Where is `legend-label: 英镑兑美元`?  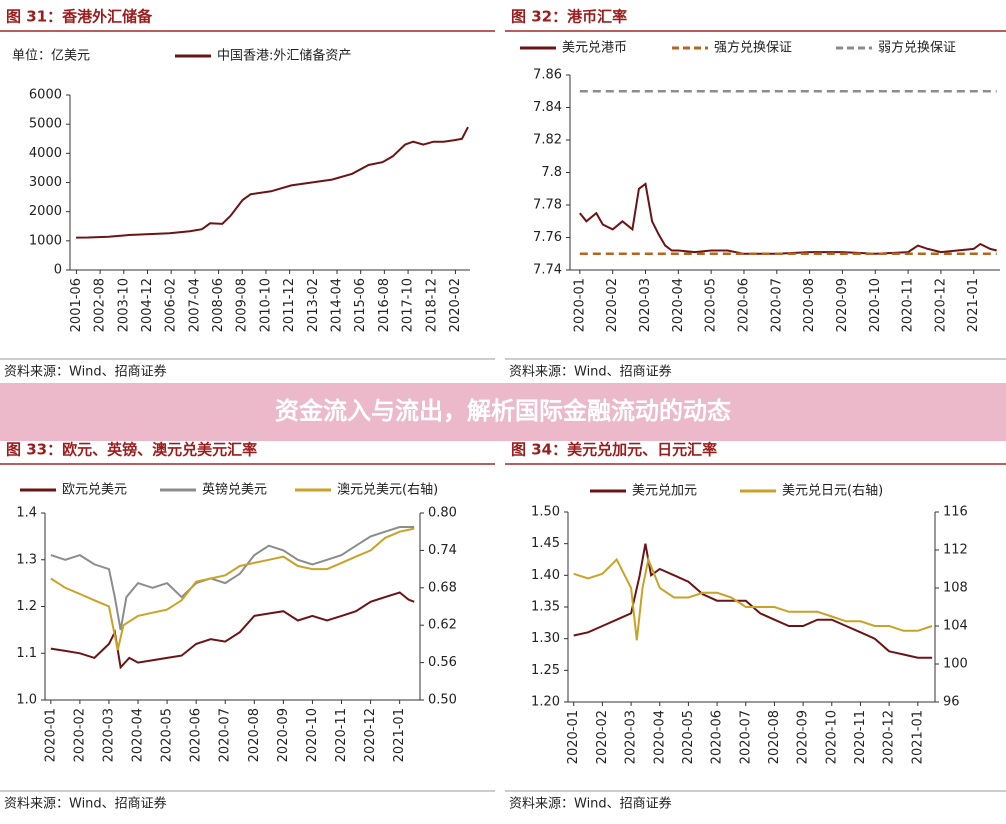
legend-label: 英镑兑美元 is located at coordinates (234, 490).